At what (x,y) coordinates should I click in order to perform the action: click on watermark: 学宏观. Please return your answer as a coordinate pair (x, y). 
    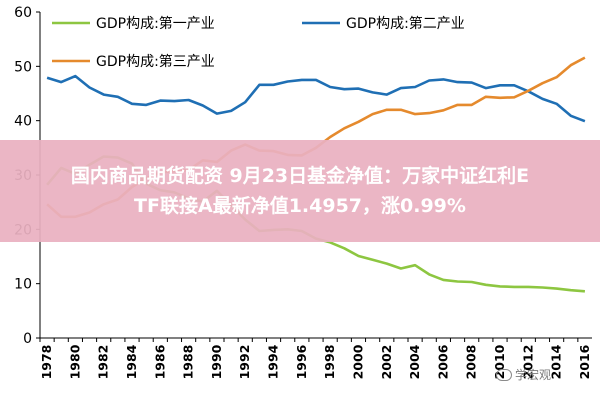
    Looking at the image, I should click on (523, 374).